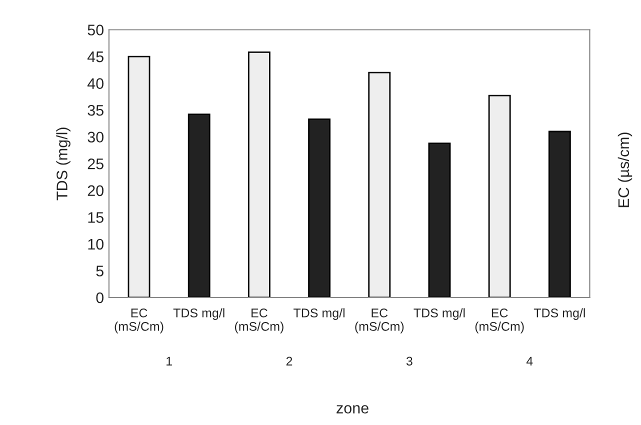  I want to click on y-tick-label: 5, so click(100, 271).